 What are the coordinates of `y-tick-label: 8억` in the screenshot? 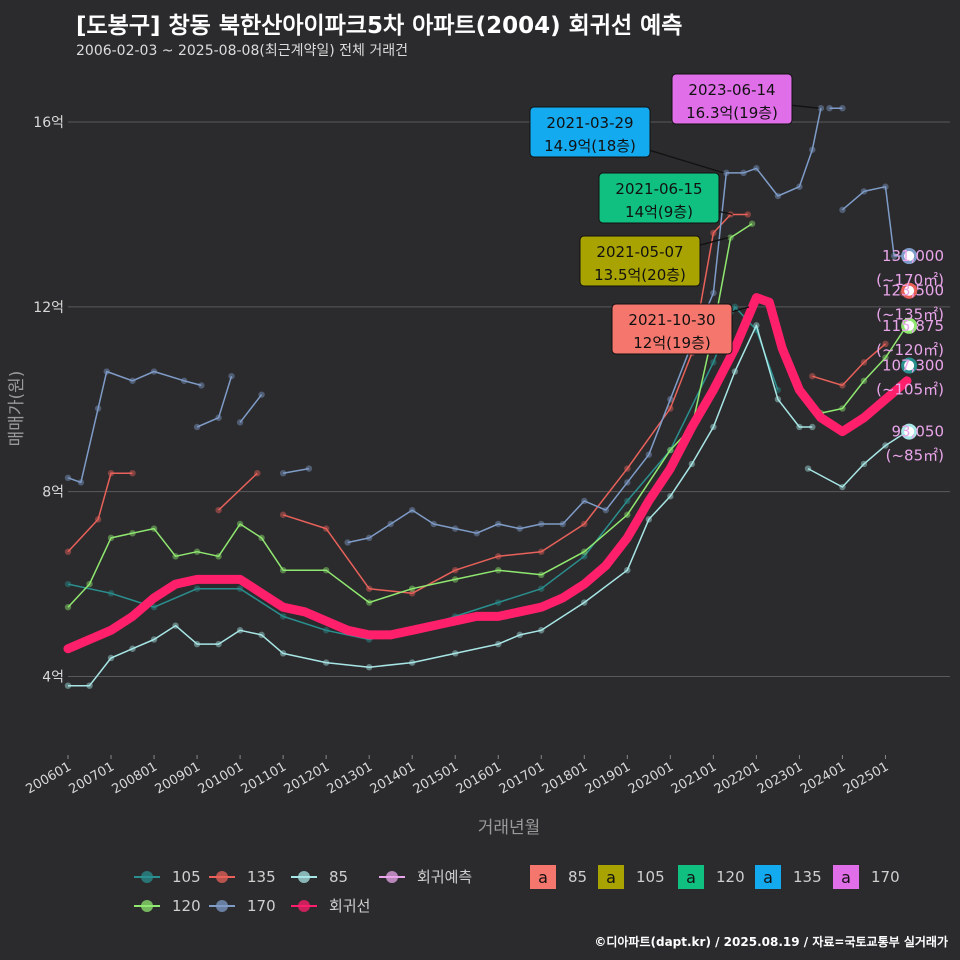 It's located at (53, 493).